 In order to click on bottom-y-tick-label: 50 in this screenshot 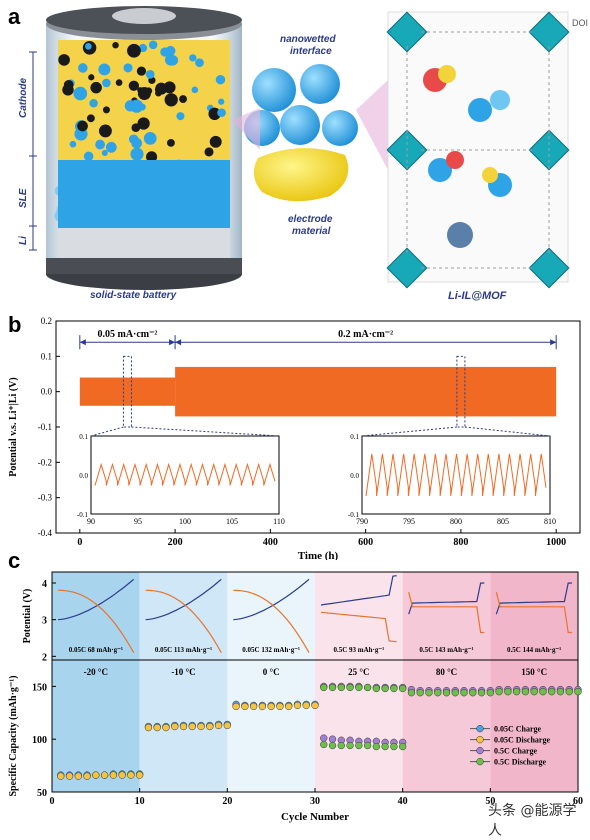, I will do `click(42, 793)`.